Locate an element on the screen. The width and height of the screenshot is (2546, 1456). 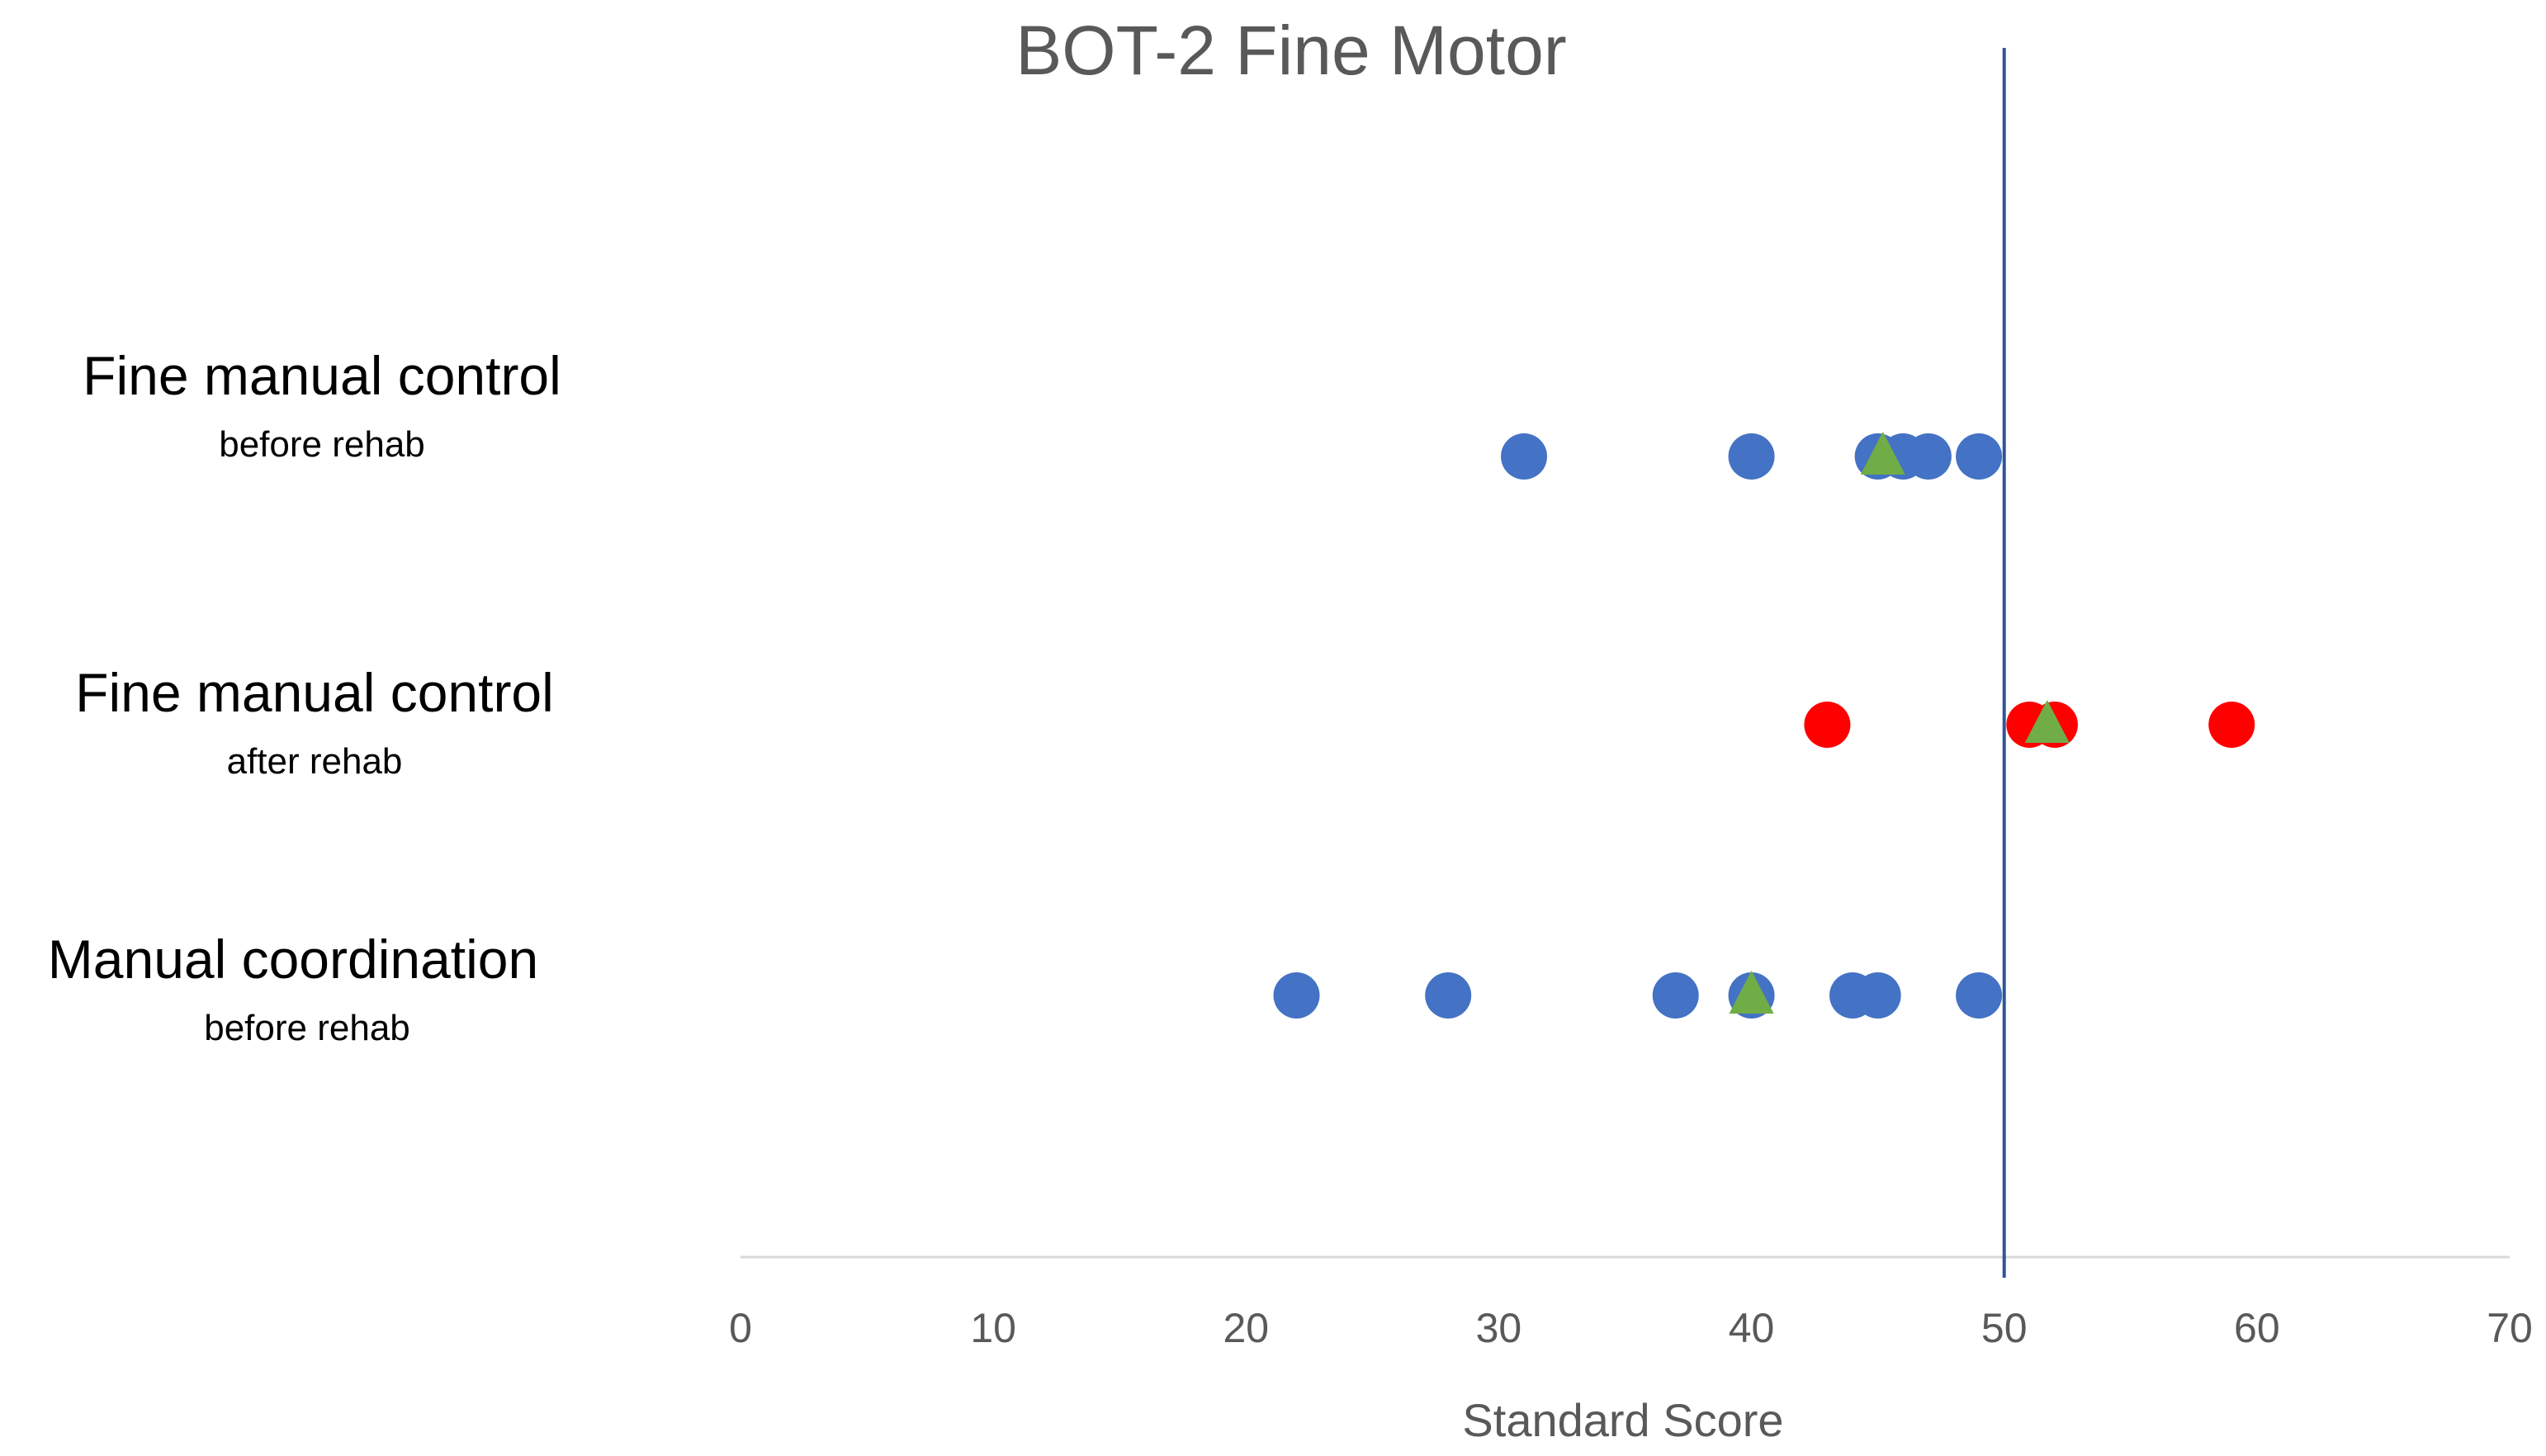
row-label-1: Fine manual control is located at coordinates (322, 375).